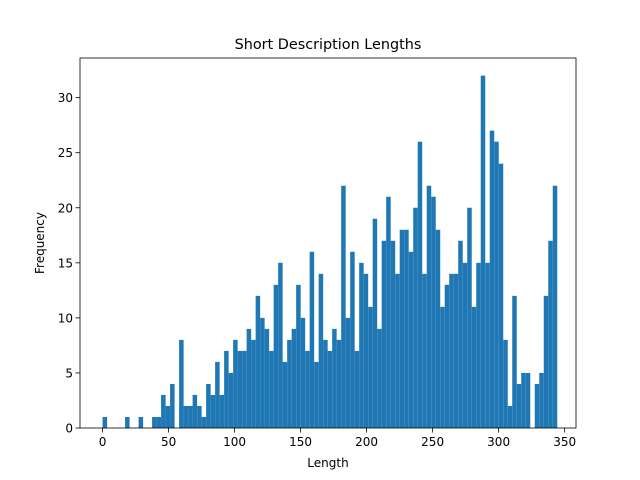 This screenshot has height=480, width=640. I want to click on x-tick-label-50: 50, so click(168, 442).